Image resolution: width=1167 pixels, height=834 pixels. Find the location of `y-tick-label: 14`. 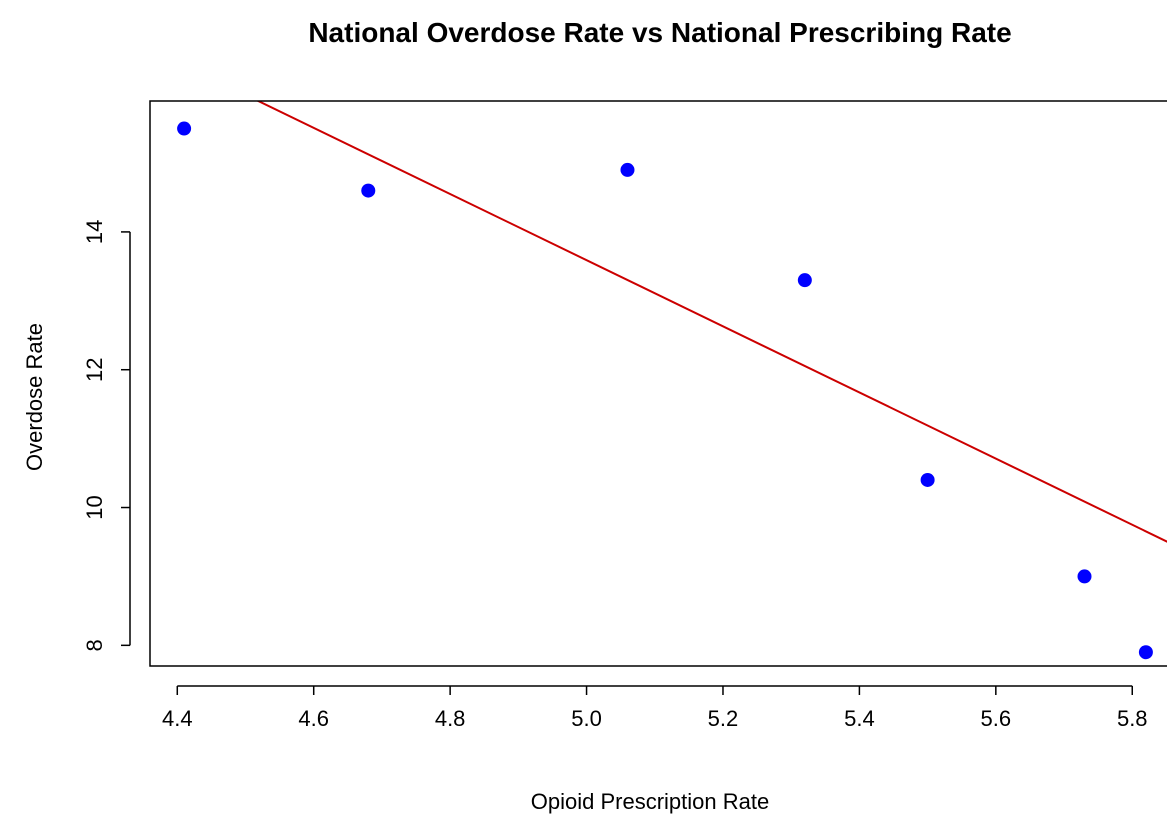

y-tick-label: 14 is located at coordinates (94, 232).